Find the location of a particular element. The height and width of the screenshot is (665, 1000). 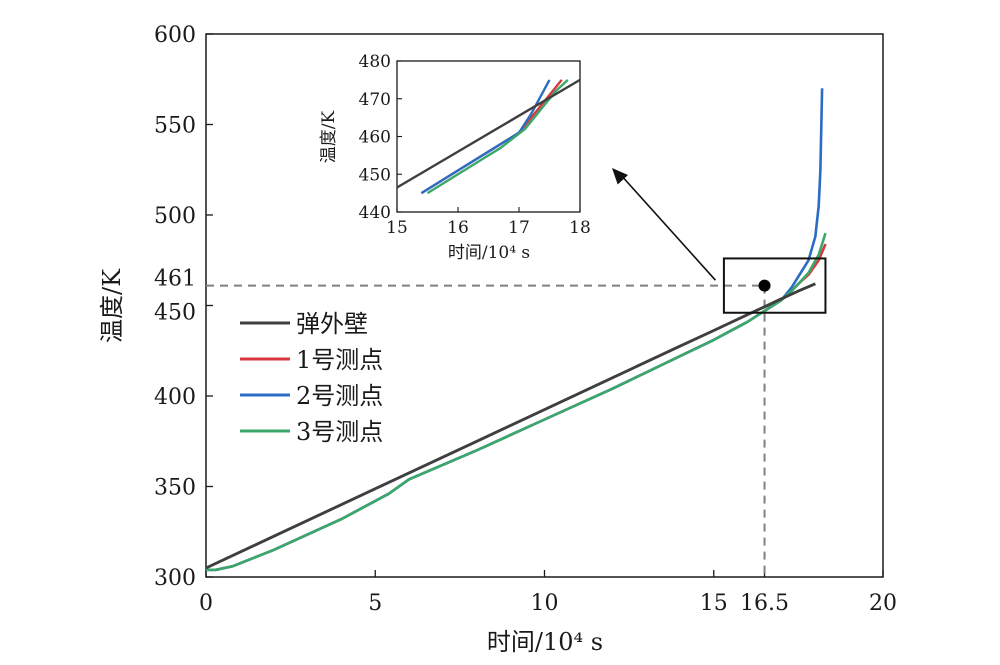

x-axis-label: 时间/10⁴ s is located at coordinates (545, 642).